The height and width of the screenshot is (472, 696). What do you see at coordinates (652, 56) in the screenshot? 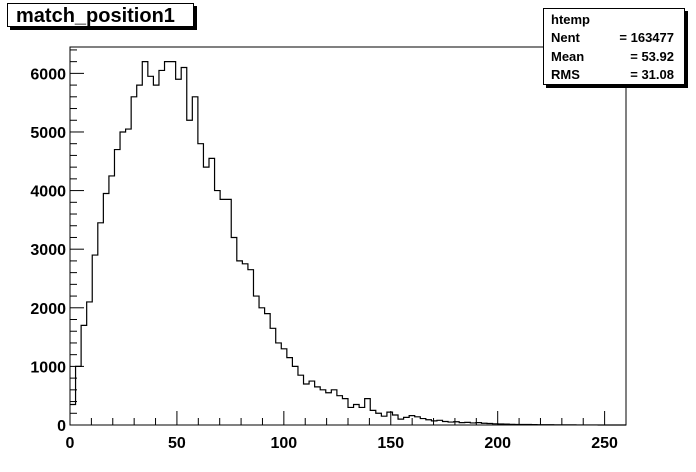
I see `stats-value-mean: = 53.92` at bounding box center [652, 56].